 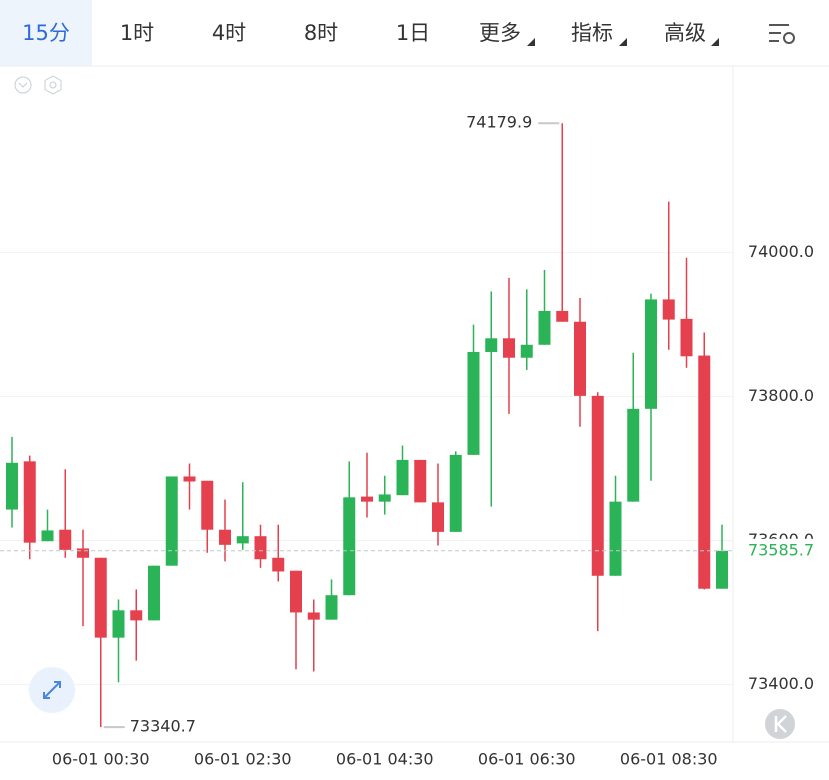 I want to click on y-tick-label: 73800.0, so click(x=781, y=395).